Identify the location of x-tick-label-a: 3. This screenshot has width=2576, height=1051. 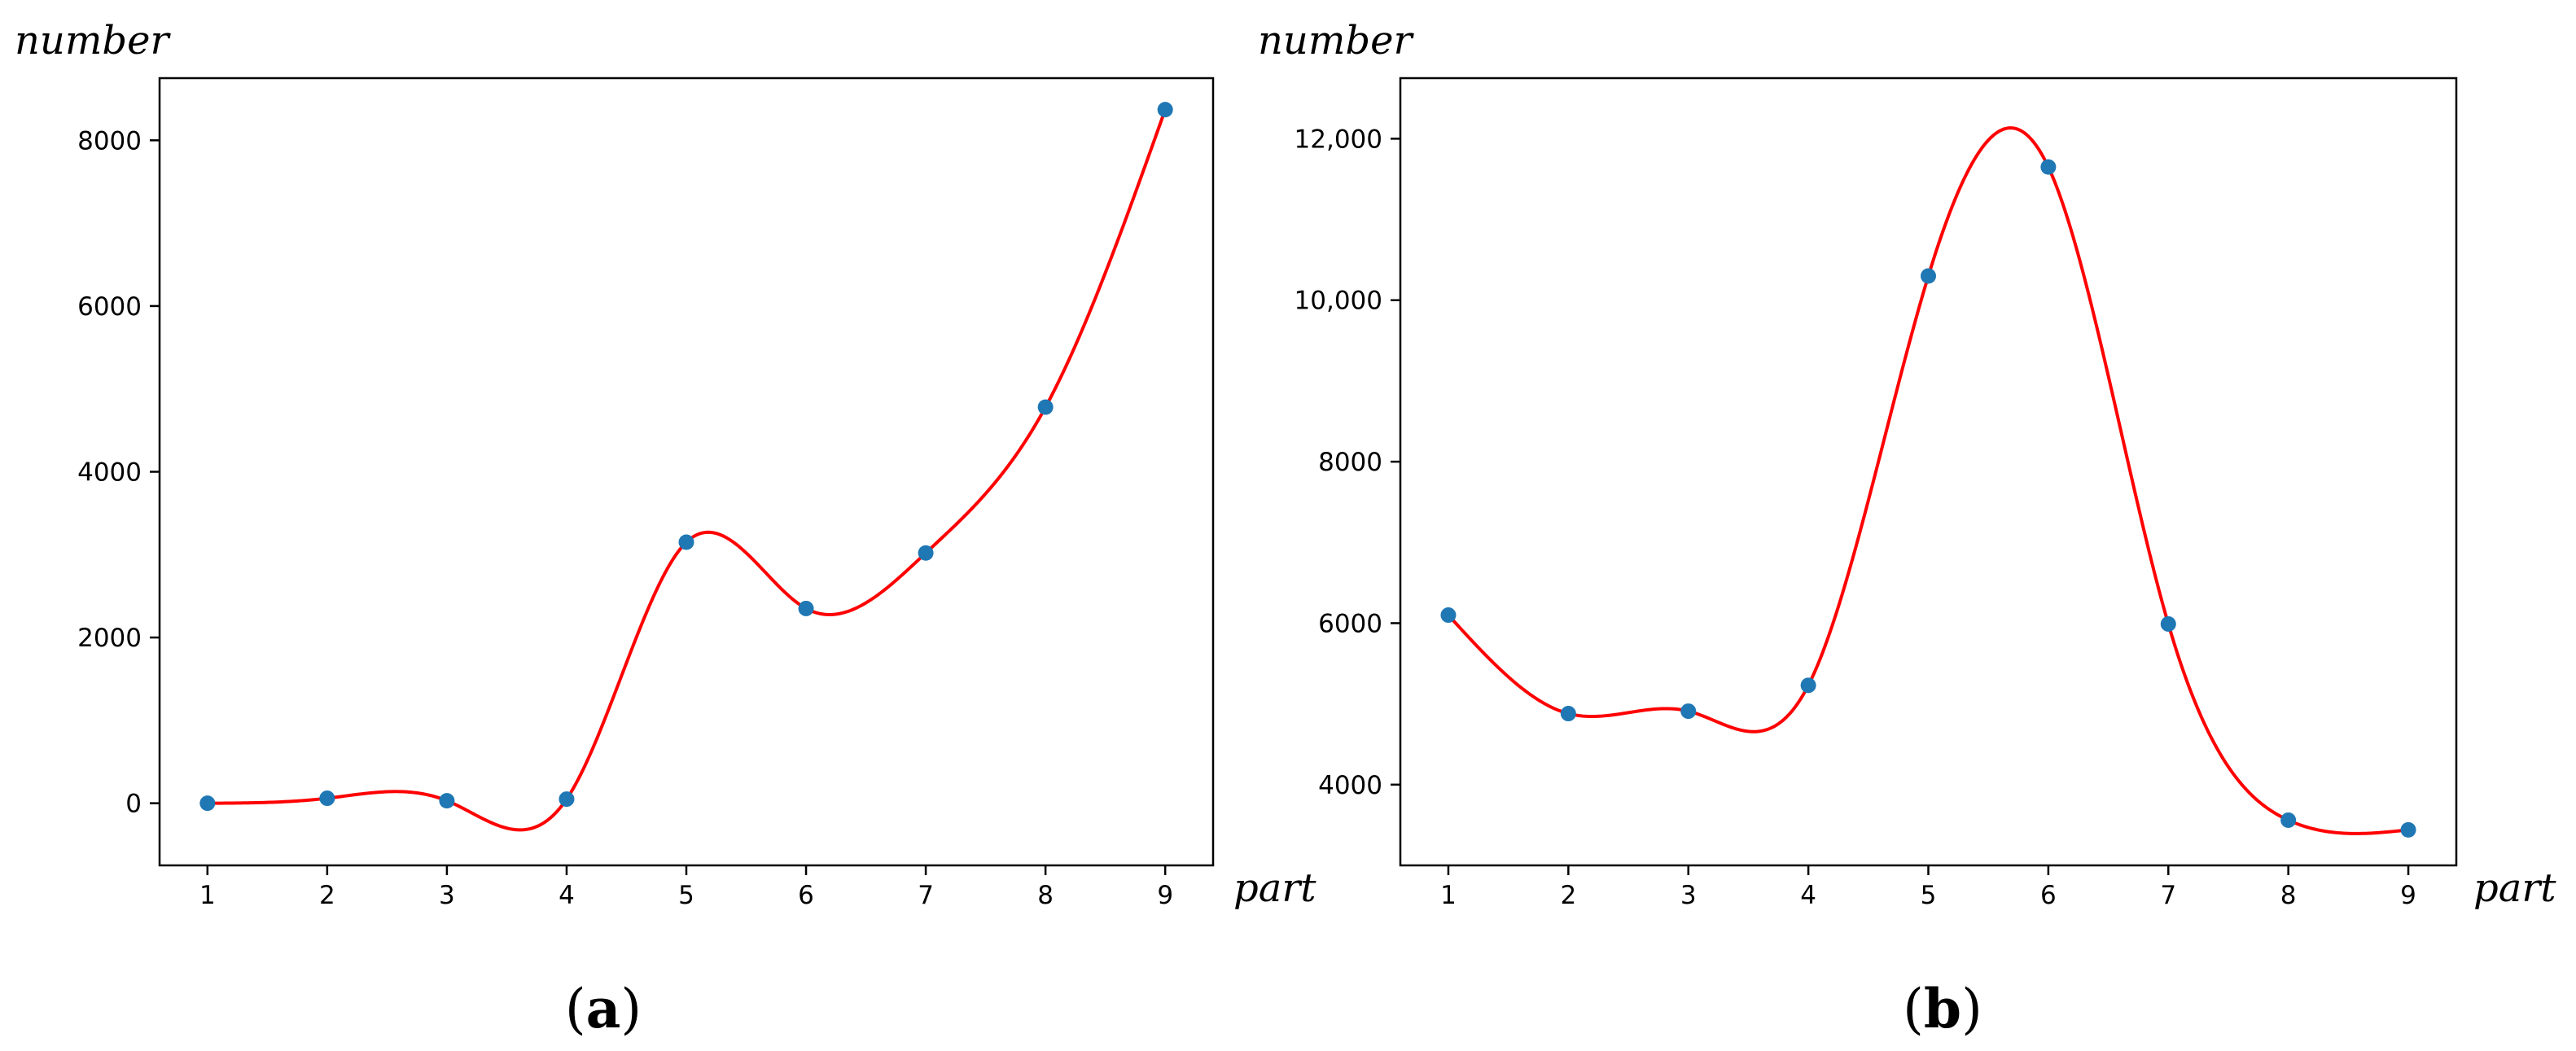
(447, 895).